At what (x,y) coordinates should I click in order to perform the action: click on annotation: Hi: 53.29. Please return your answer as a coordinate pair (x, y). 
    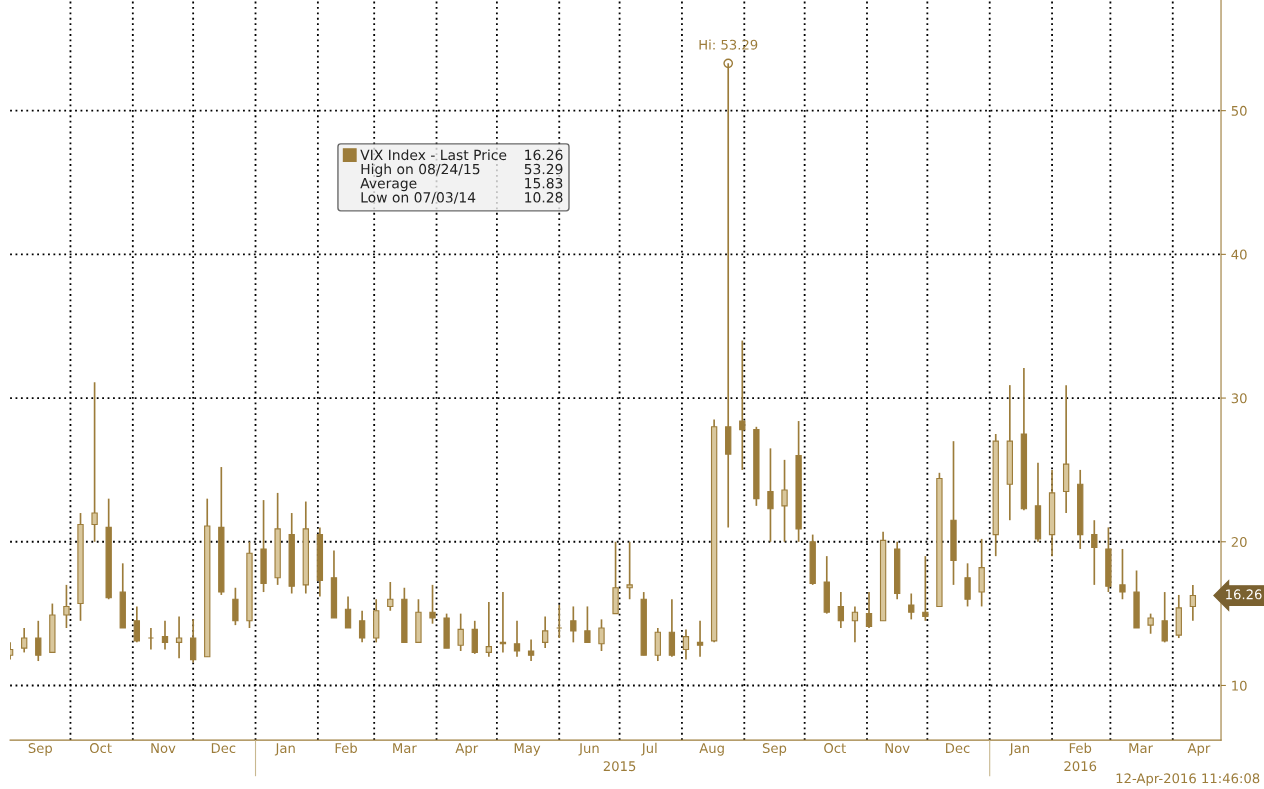
    Looking at the image, I should click on (728, 44).